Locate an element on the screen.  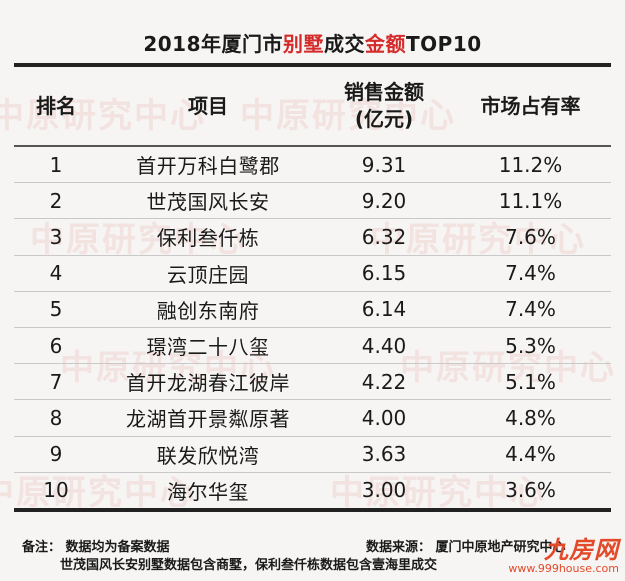
rank-cell: 10 is located at coordinates (56, 492).